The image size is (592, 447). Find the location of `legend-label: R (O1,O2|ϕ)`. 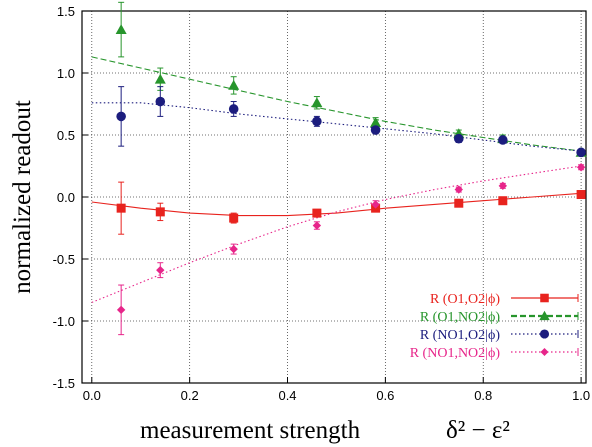

legend-label: R (O1,O2|ϕ) is located at coordinates (465, 299).